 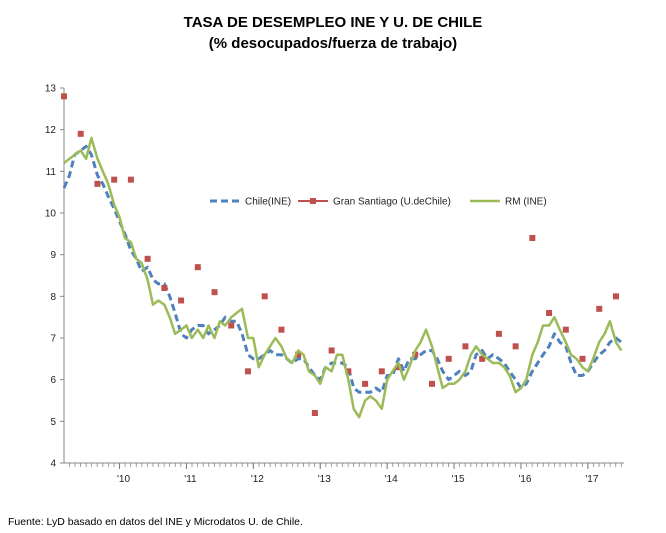 What do you see at coordinates (53, 297) in the screenshot?
I see `y-tick-label: 8` at bounding box center [53, 297].